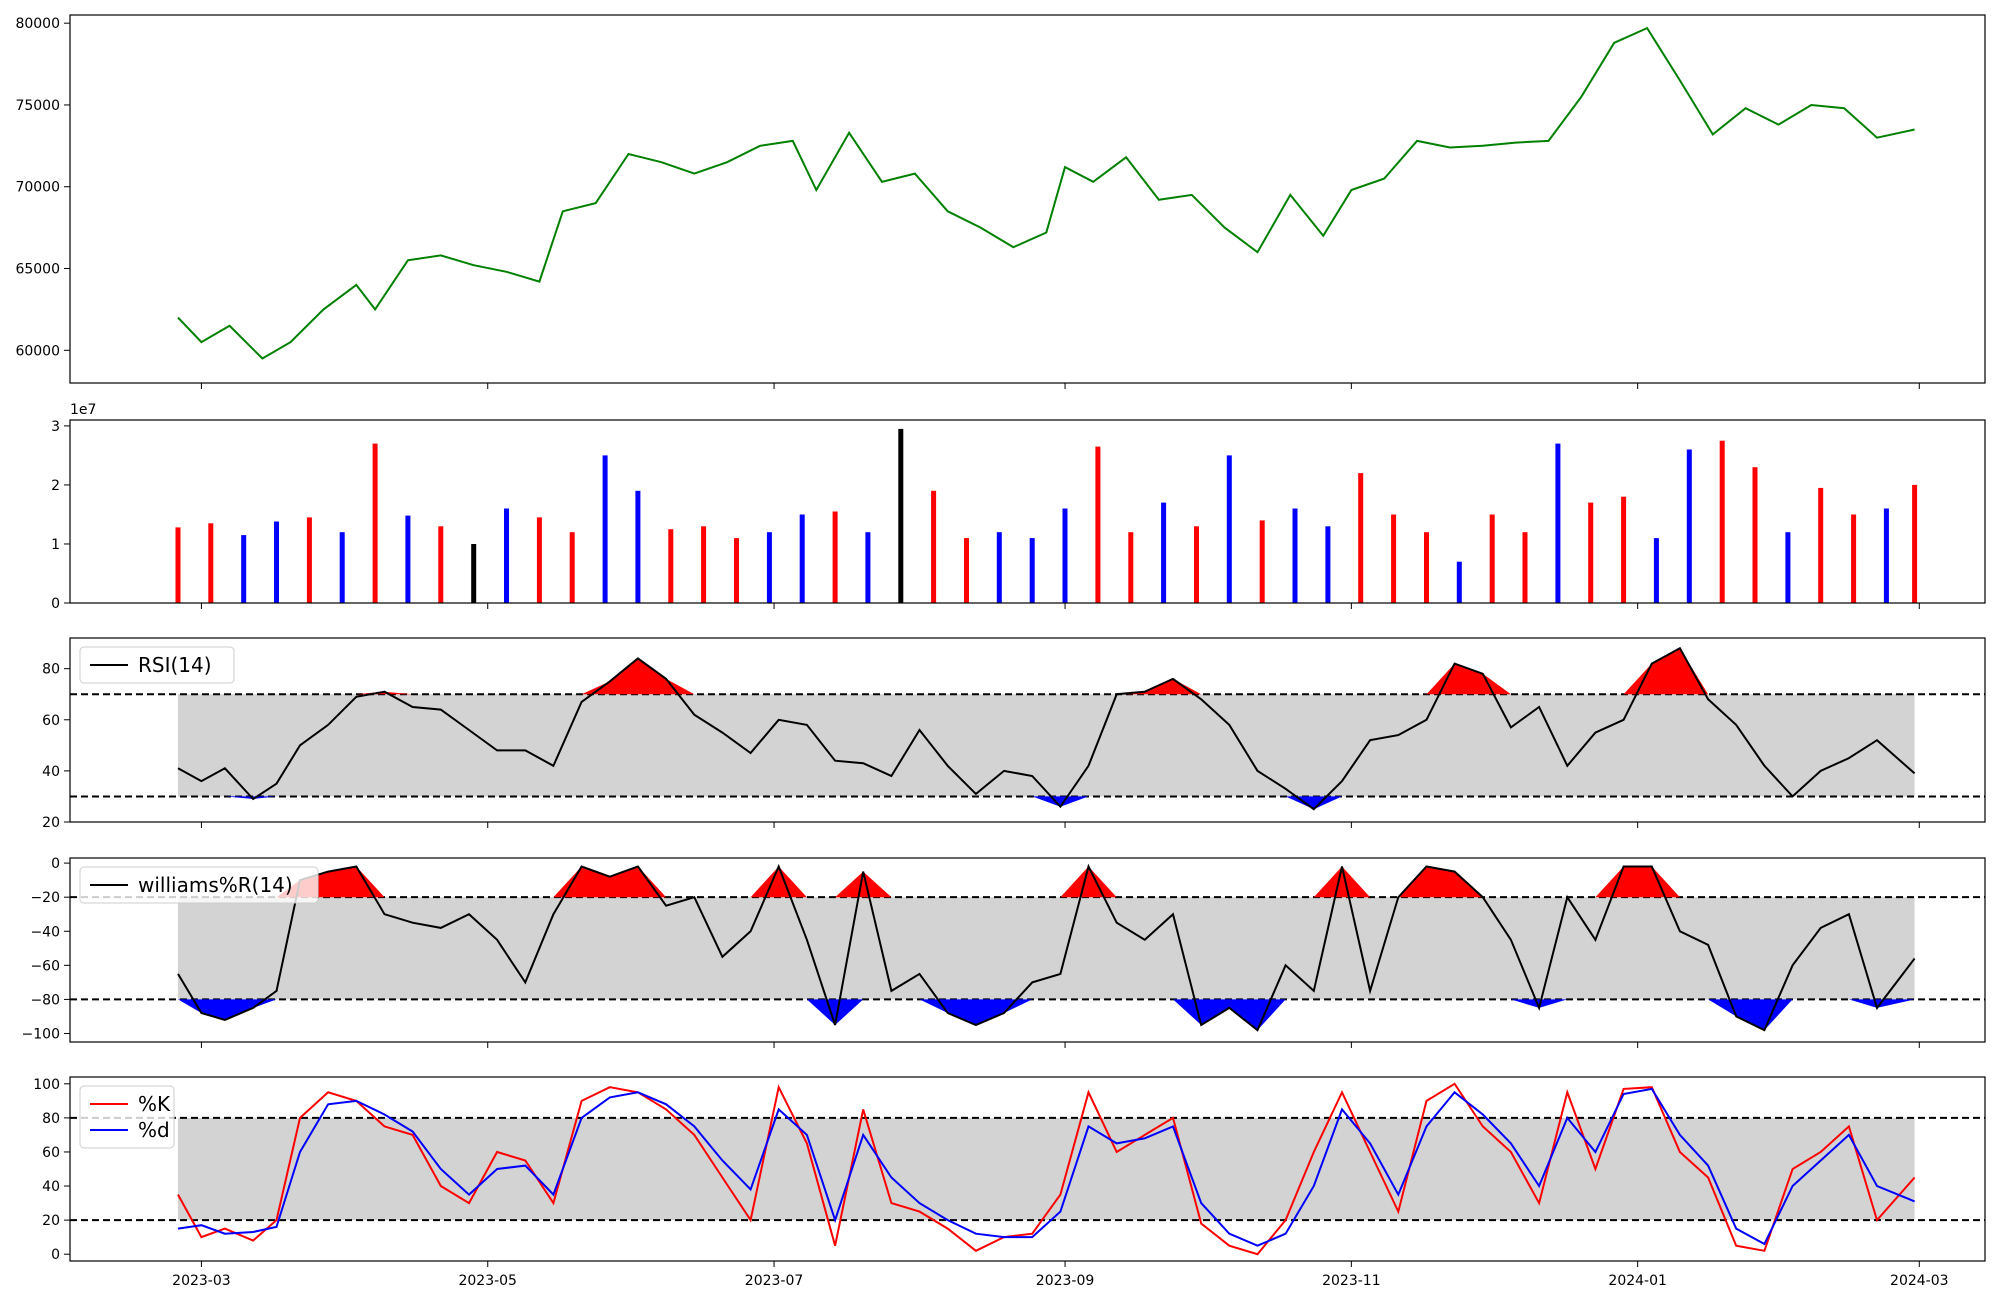 The width and height of the screenshot is (2000, 1300). What do you see at coordinates (154, 1130) in the screenshot?
I see `stochastic-legend-label: %d` at bounding box center [154, 1130].